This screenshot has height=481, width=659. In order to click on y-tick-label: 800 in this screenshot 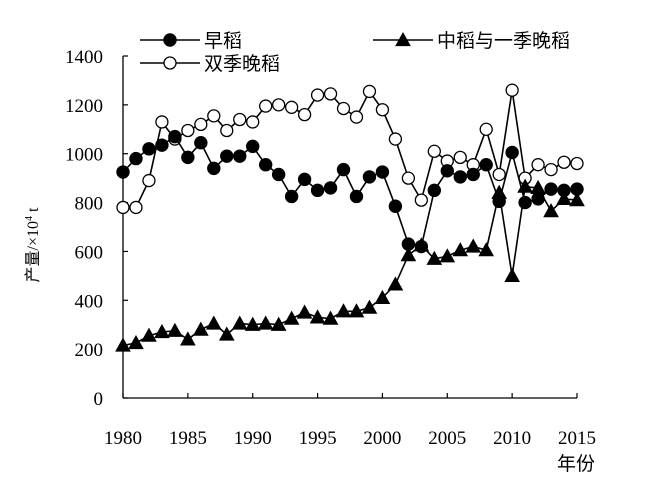, I will do `click(89, 204)`.